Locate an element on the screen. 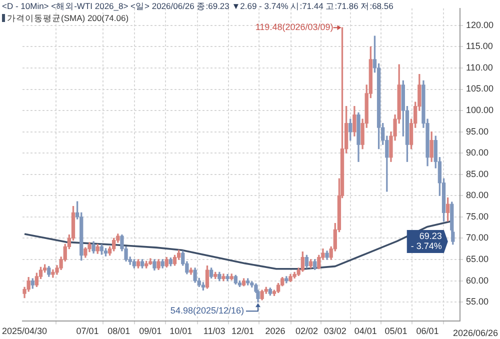 The width and height of the screenshot is (500, 339). x-tick-label: 09/01 is located at coordinates (150, 331).